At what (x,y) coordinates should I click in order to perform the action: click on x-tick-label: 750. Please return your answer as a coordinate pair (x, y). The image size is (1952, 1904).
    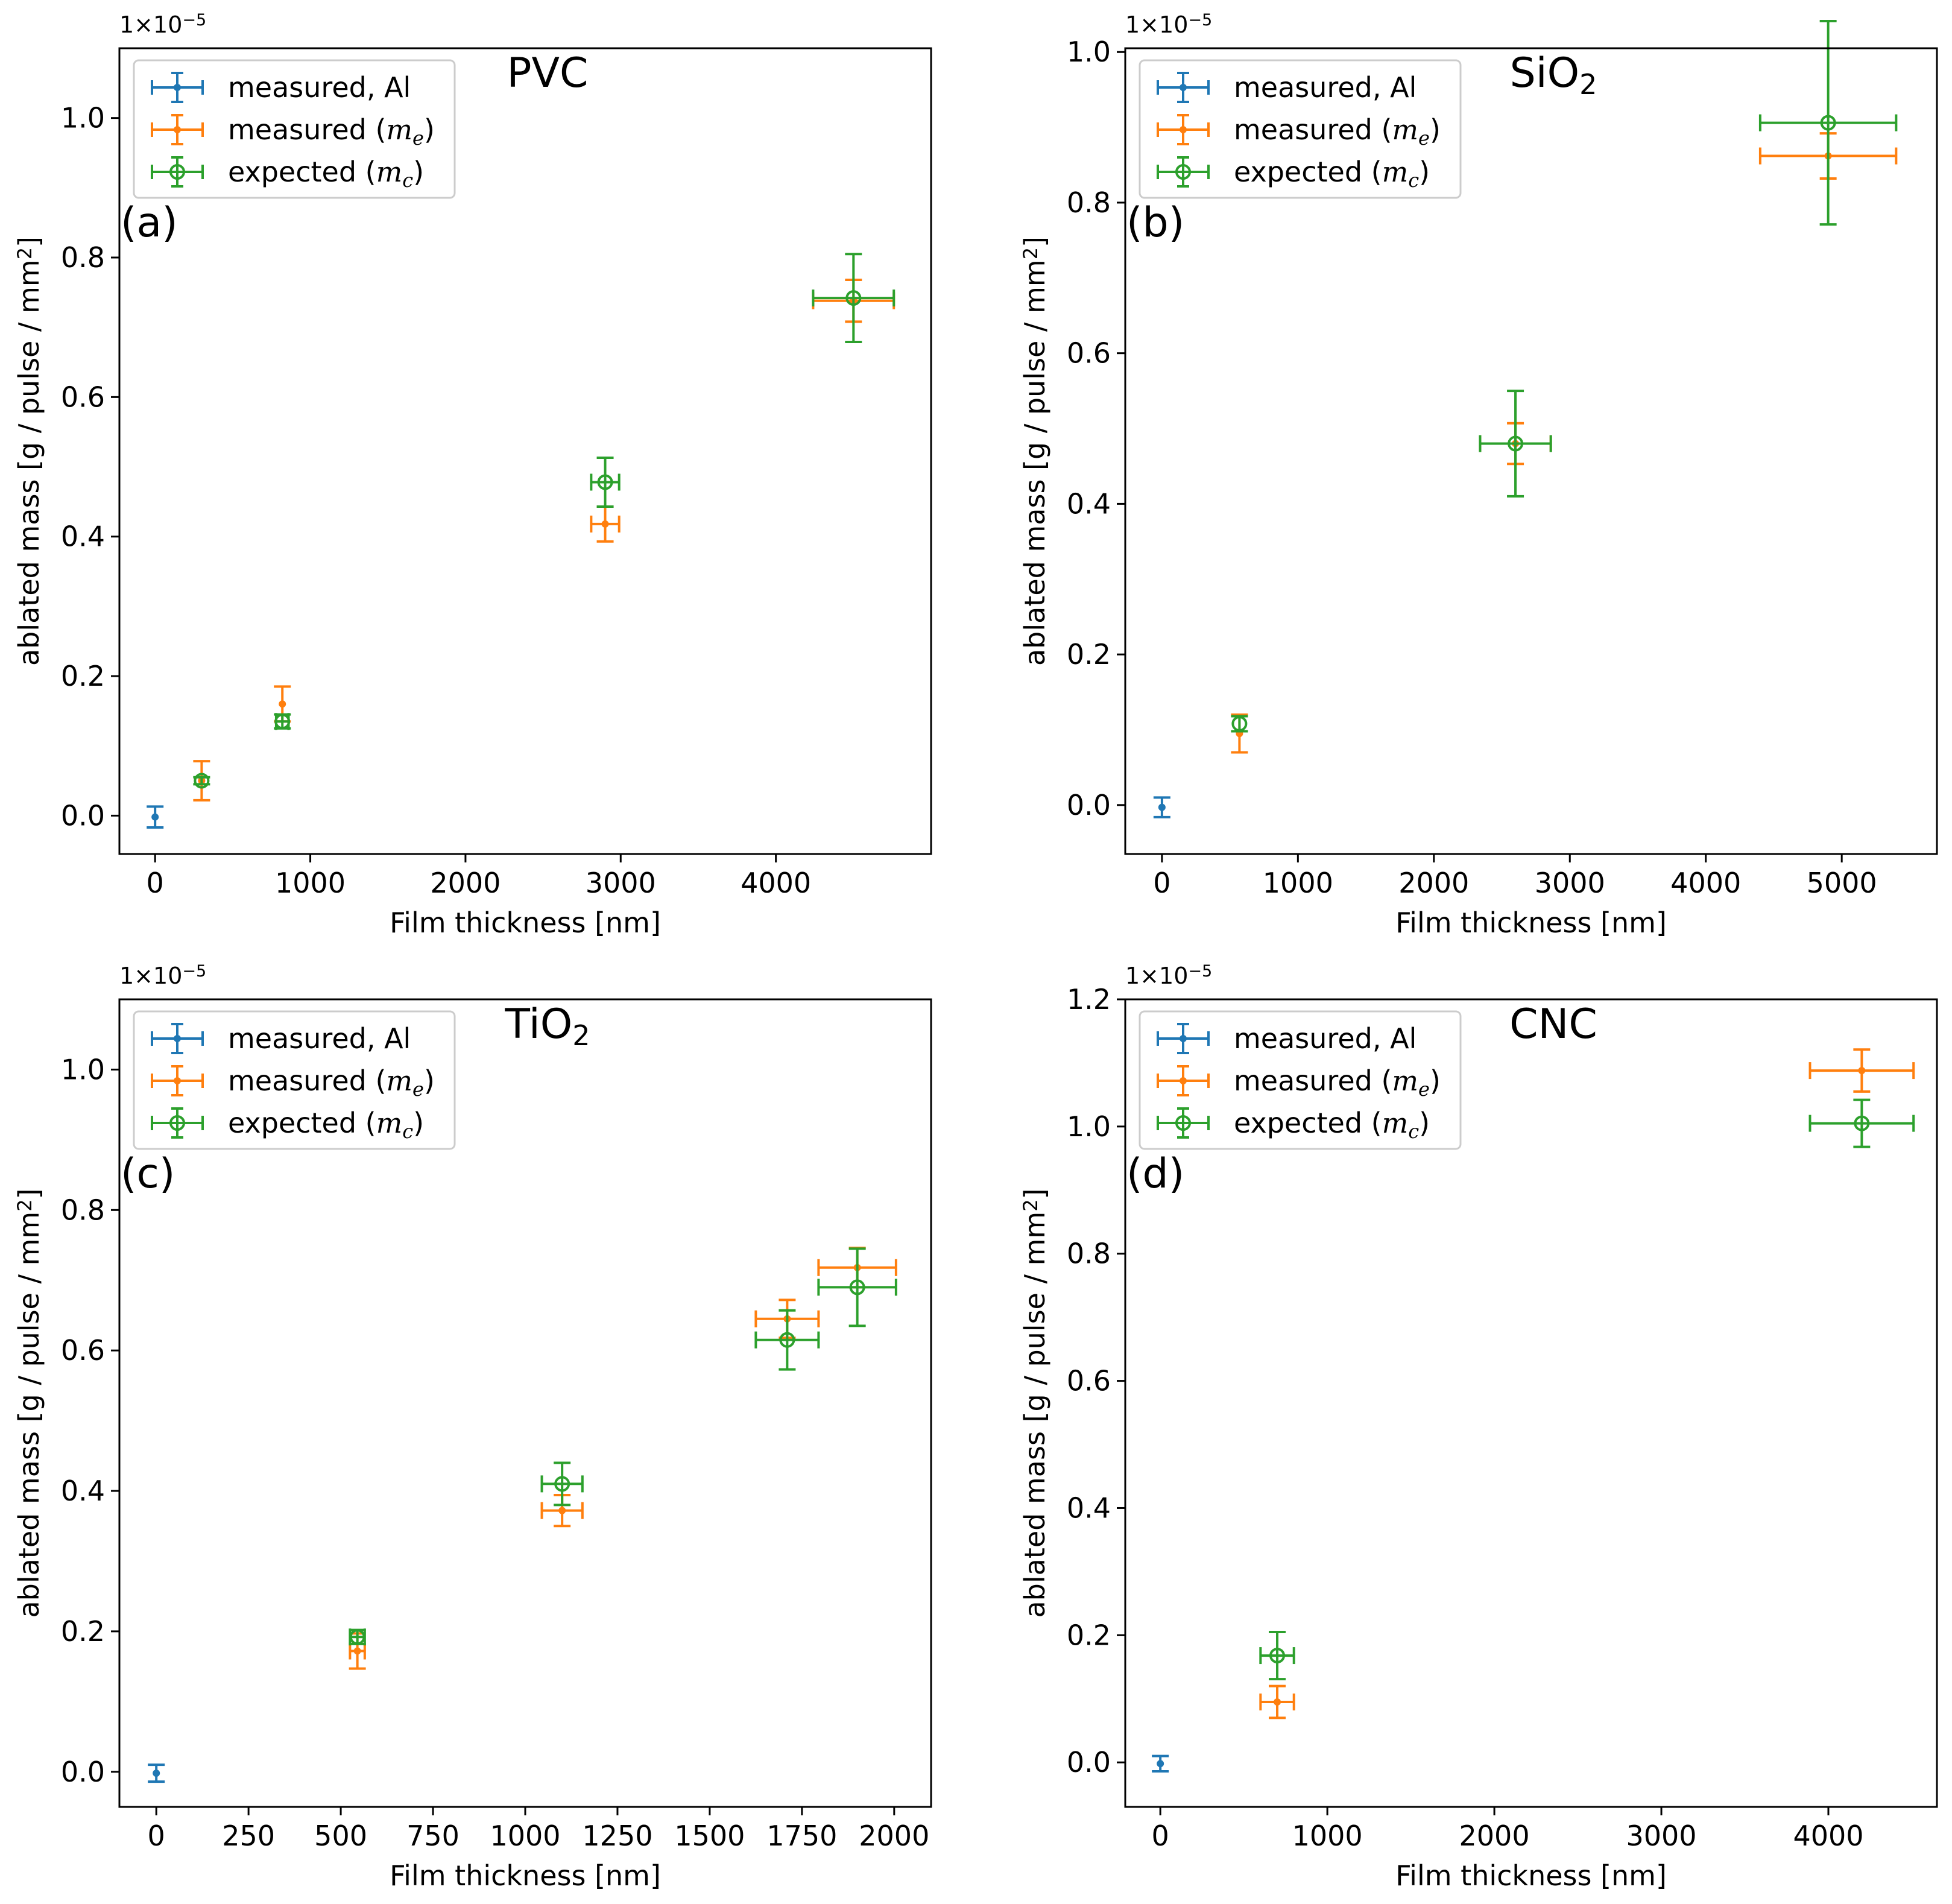
    Looking at the image, I should click on (433, 1836).